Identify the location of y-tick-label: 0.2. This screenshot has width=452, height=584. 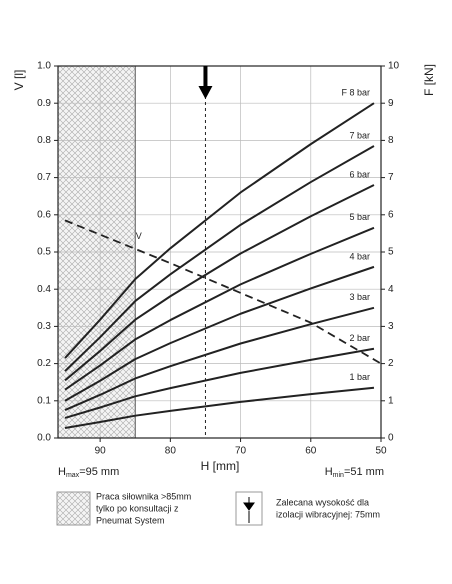
(44, 363).